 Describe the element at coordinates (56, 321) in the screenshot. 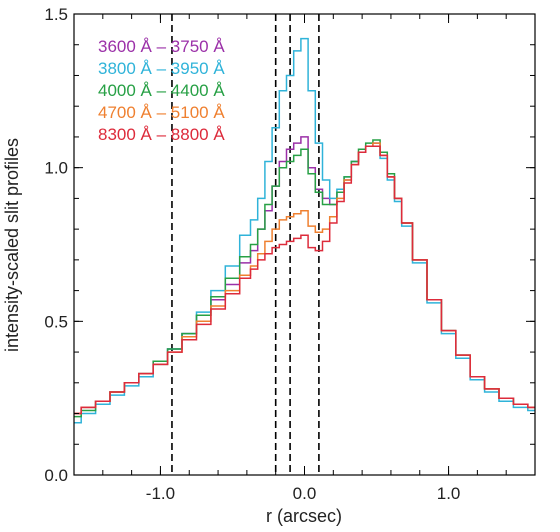

I see `y-tick-label: 0.5` at that location.